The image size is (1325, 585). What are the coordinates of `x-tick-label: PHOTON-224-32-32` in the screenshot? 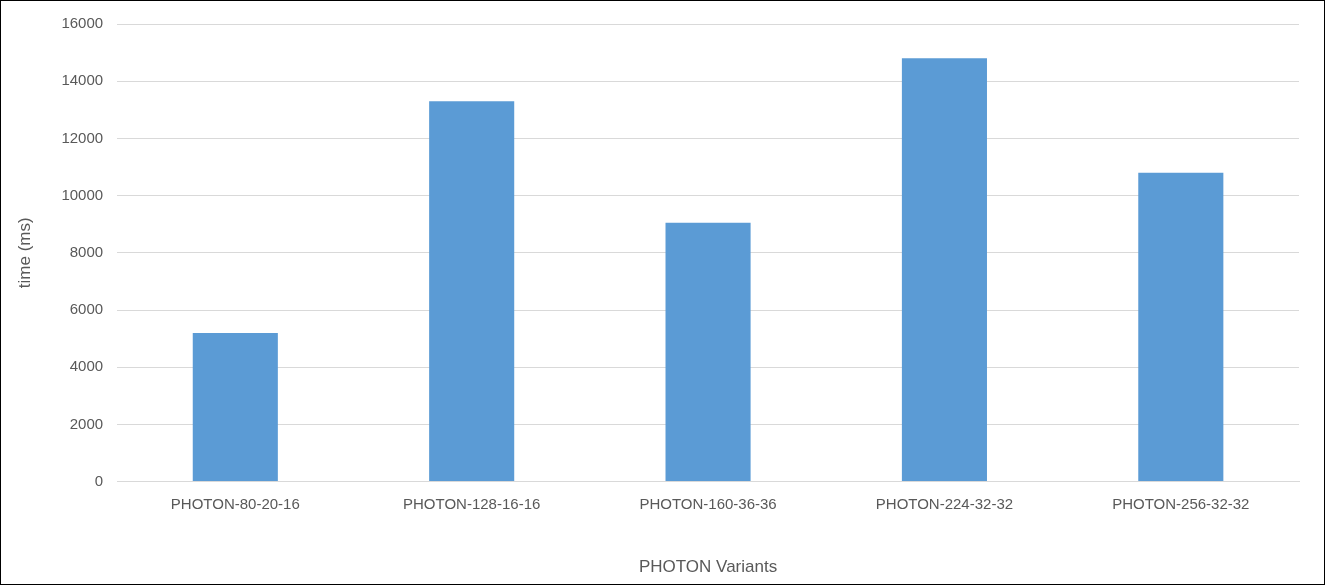 It's located at (944, 503).